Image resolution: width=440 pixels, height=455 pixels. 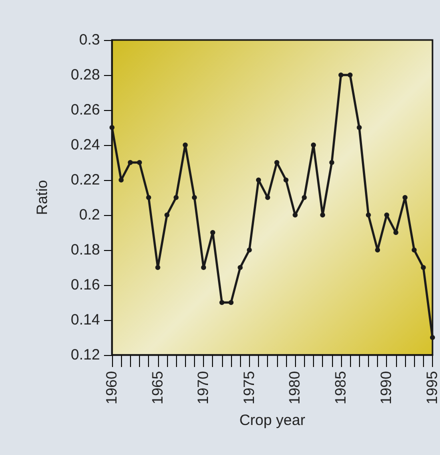 What do you see at coordinates (85, 285) in the screenshot?
I see `y-tick-label: 0.16` at bounding box center [85, 285].